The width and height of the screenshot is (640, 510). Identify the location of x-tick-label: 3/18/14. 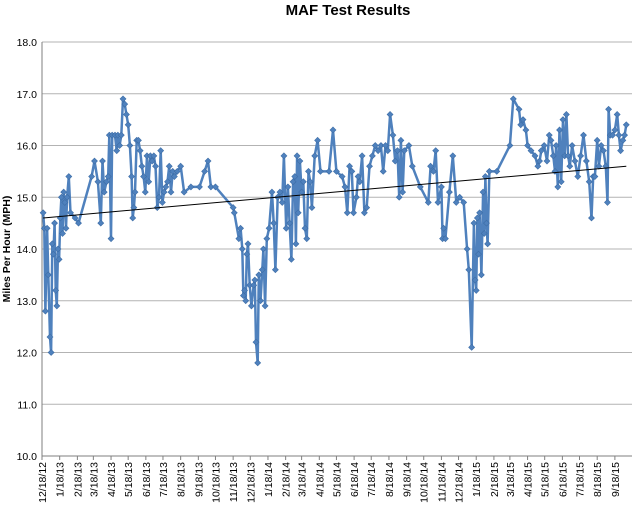
(303, 479).